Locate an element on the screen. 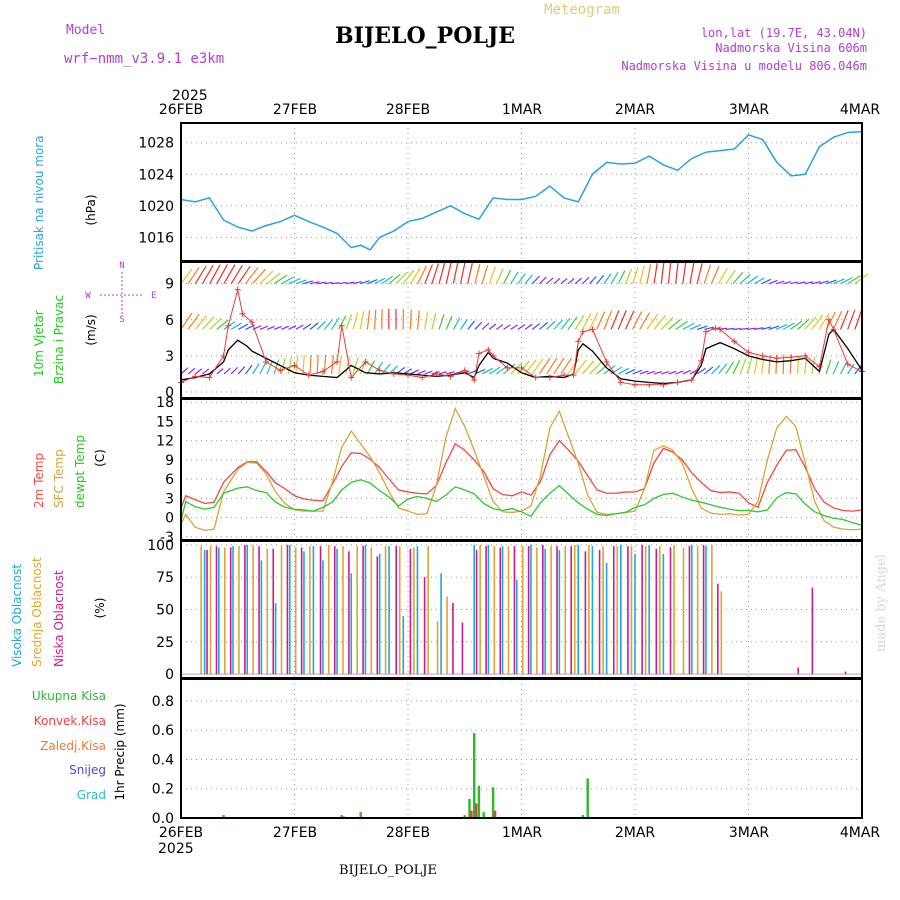 The width and height of the screenshot is (900, 900). date-label: 4MAR is located at coordinates (860, 833).